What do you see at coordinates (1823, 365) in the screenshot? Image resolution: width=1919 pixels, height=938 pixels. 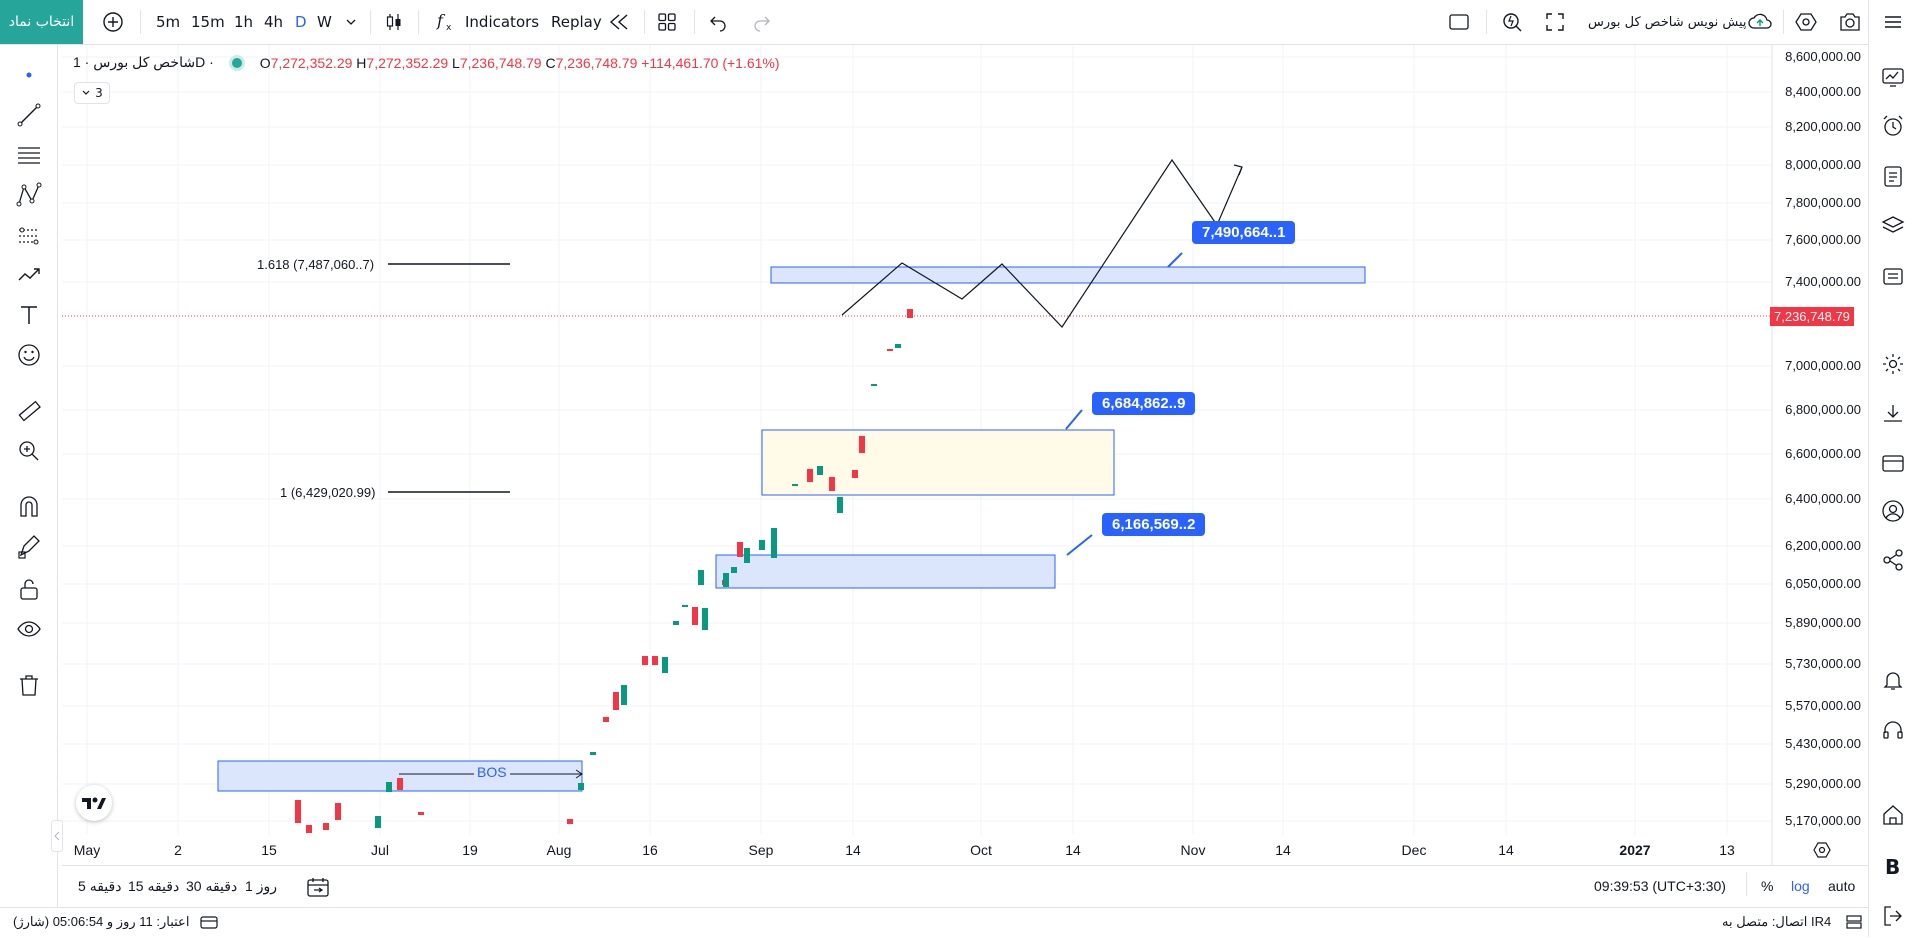 I see `price-tick-label: 7,000,000.00` at bounding box center [1823, 365].